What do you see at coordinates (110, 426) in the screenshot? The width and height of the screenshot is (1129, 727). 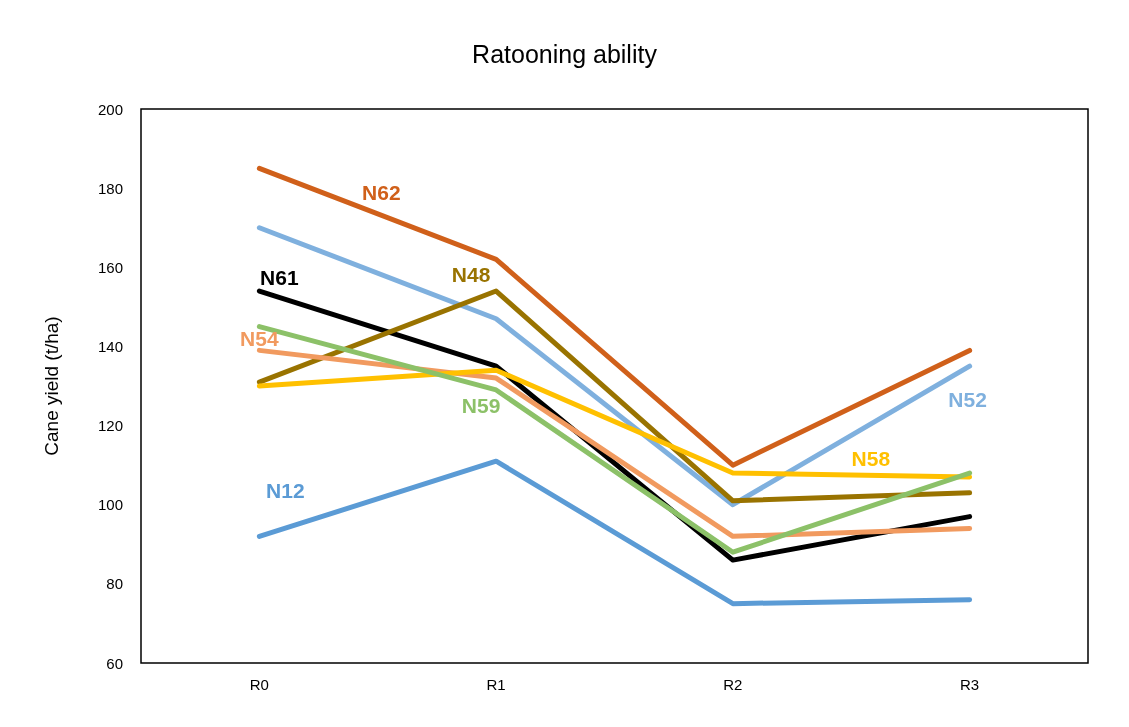 I see `y-tick-label: 120` at bounding box center [110, 426].